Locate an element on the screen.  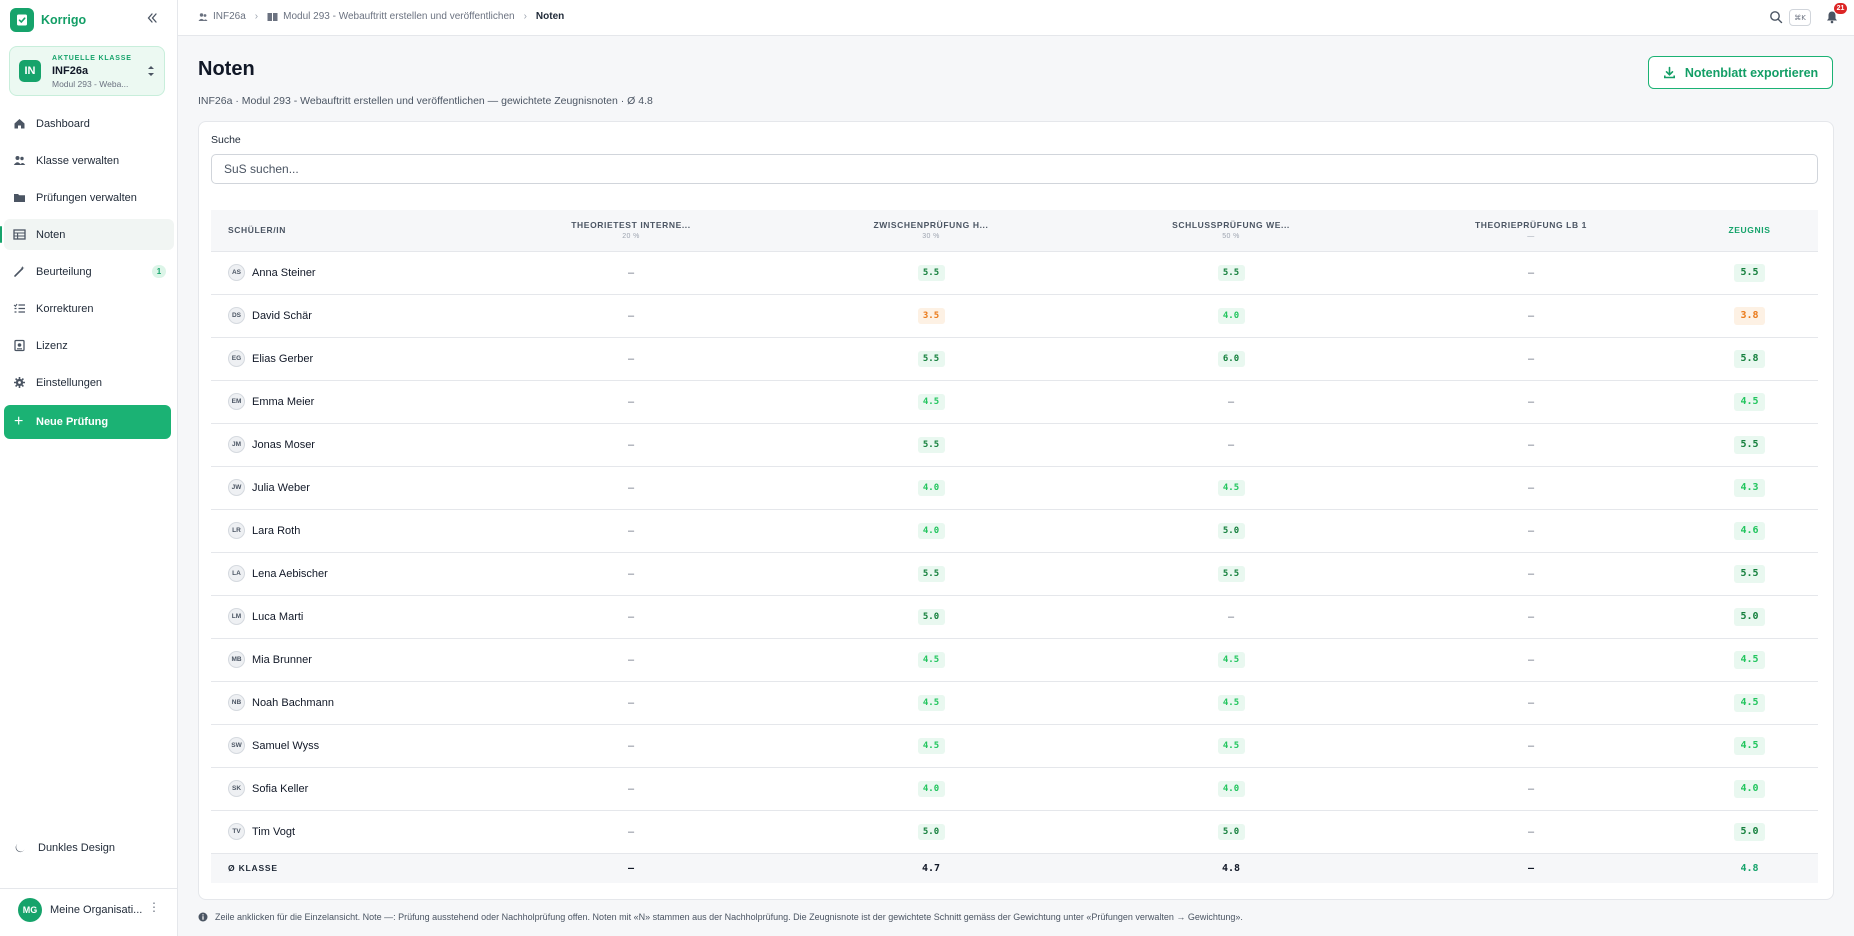
zeugnis-grade-badge: 5.5 is located at coordinates (1749, 573).